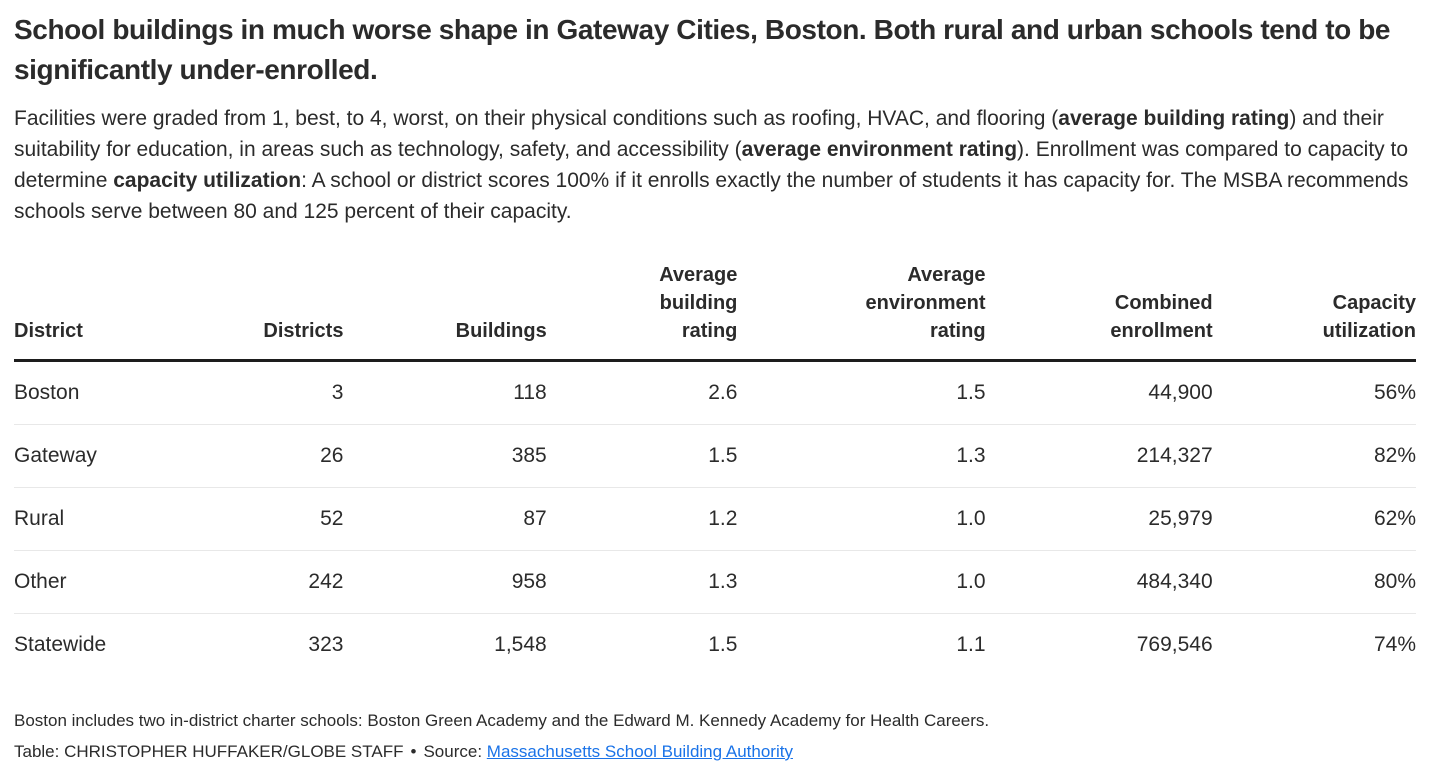  Describe the element at coordinates (723, 392) in the screenshot. I see `cell-avg-building-rating: 2.6` at that location.